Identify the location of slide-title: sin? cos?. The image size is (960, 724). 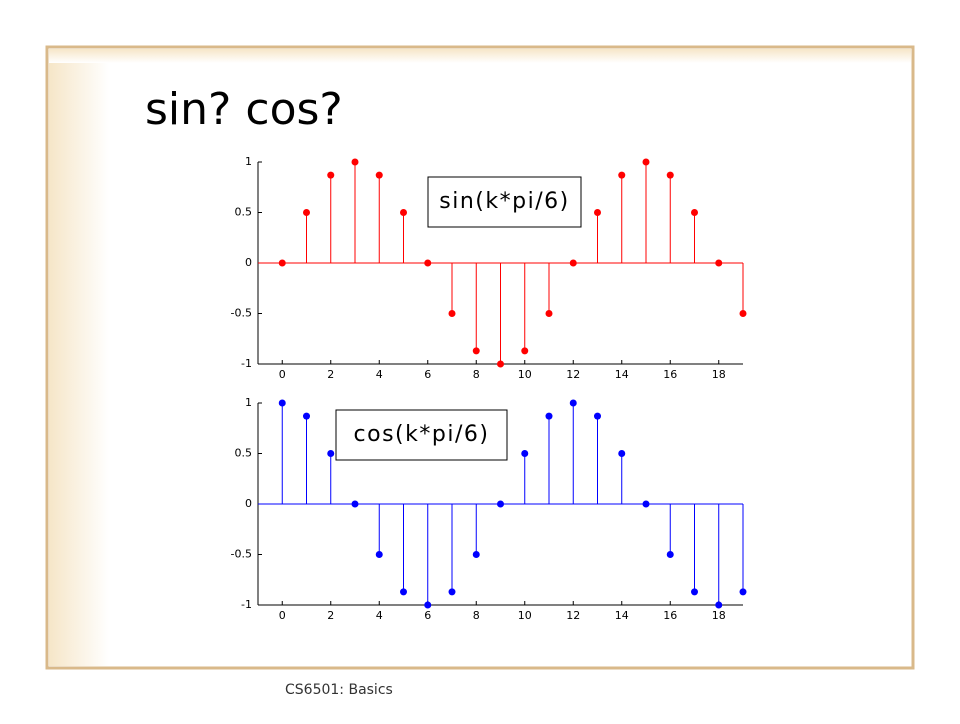
(244, 109).